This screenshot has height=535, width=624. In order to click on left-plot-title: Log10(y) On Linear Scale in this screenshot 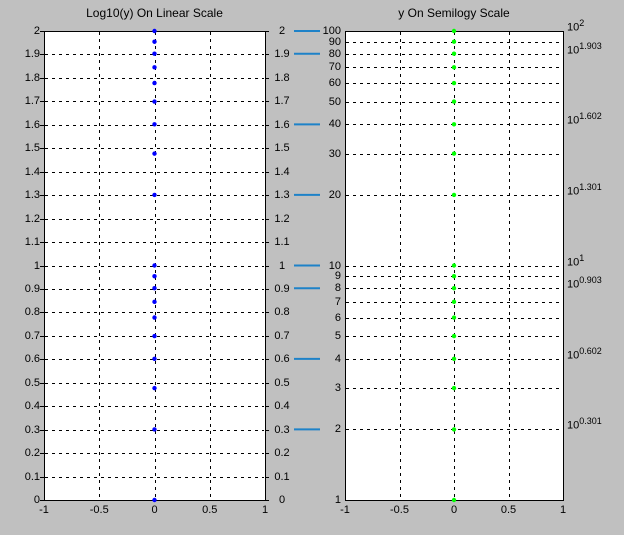, I will do `click(154, 13)`.